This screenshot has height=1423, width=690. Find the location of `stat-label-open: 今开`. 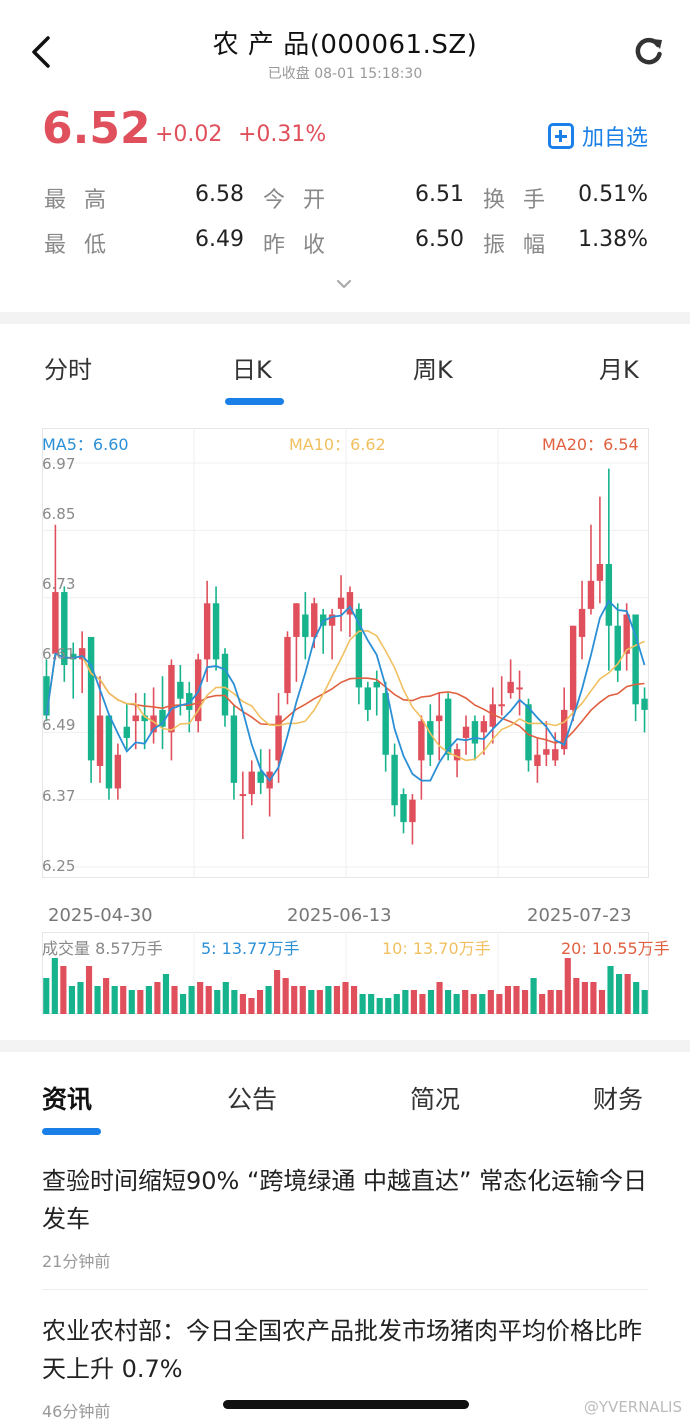

stat-label-open: 今开 is located at coordinates (303, 200).